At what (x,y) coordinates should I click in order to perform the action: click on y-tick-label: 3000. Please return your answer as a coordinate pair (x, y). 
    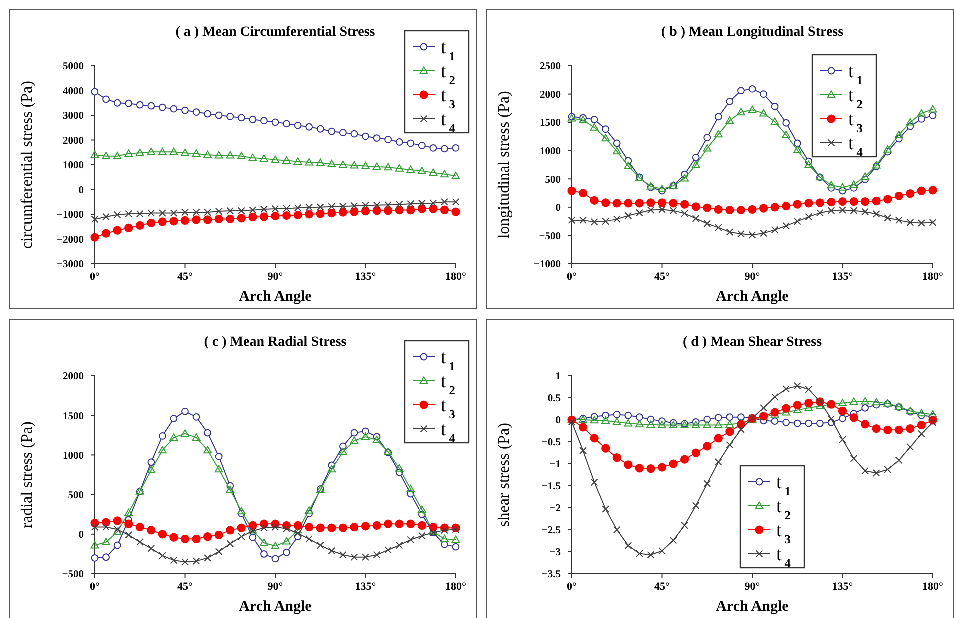
    Looking at the image, I should click on (73, 116).